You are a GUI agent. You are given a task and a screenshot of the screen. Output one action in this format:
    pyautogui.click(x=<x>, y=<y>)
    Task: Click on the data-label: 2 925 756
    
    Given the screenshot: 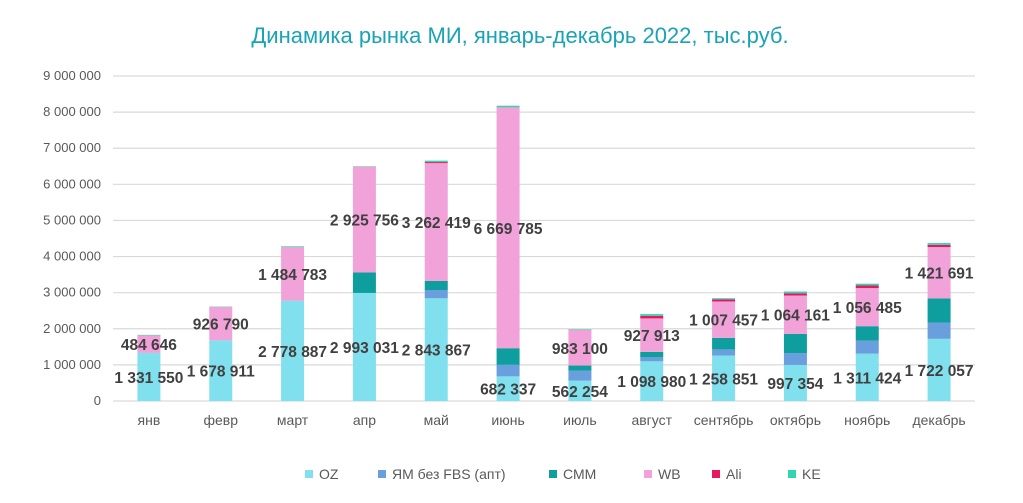 What is the action you would take?
    pyautogui.click(x=364, y=221)
    